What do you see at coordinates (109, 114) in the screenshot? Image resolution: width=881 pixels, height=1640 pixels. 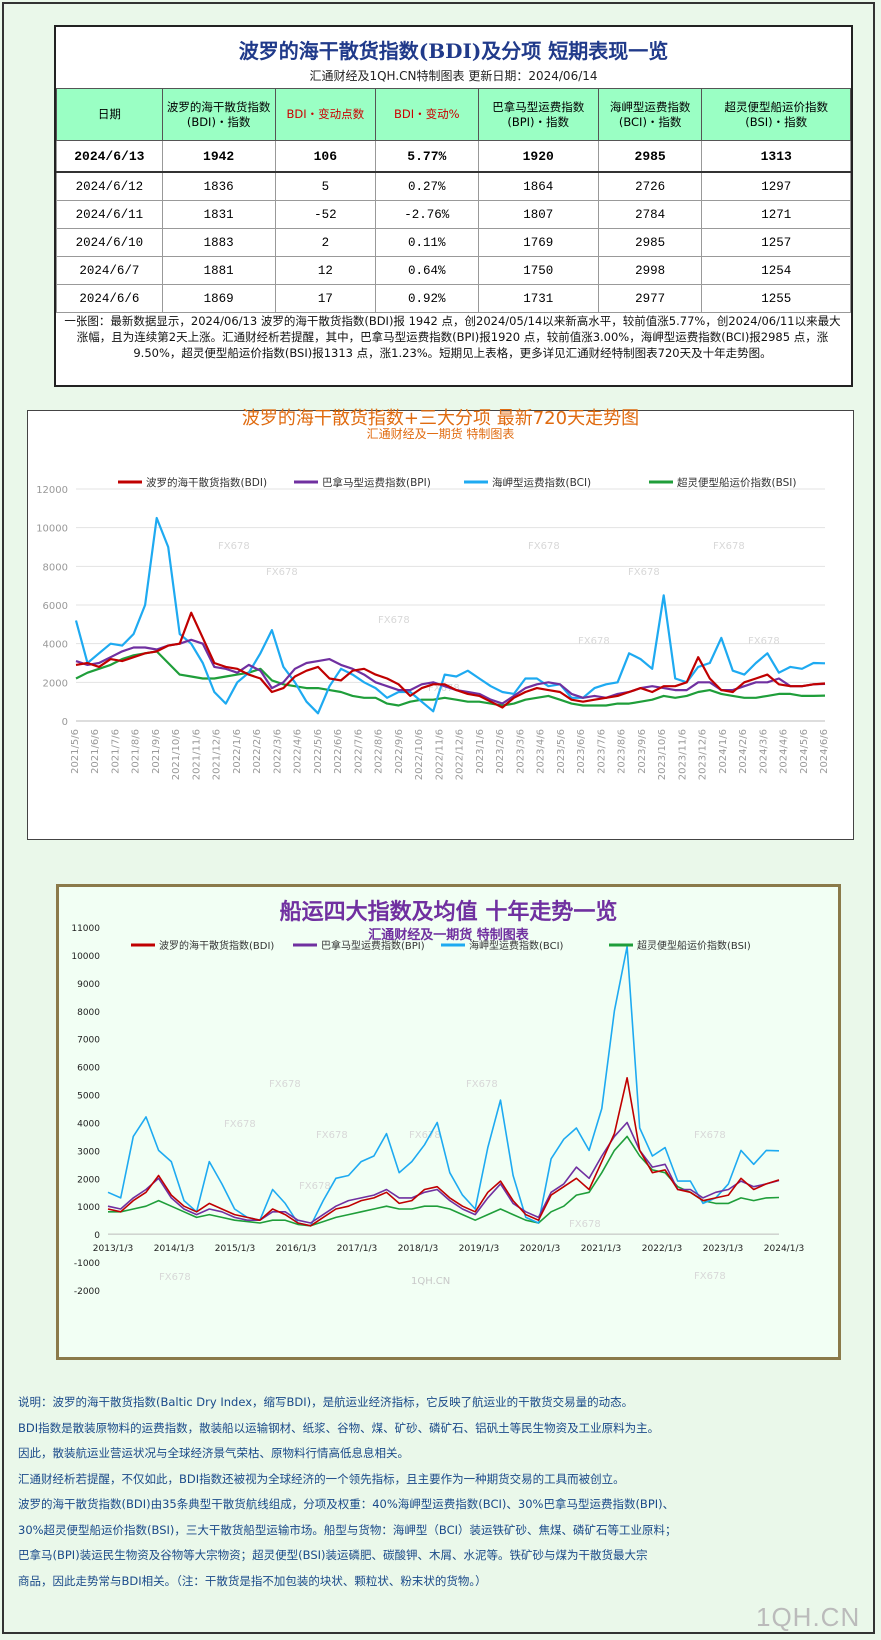 I see `table-header-cell: 日期` at bounding box center [109, 114].